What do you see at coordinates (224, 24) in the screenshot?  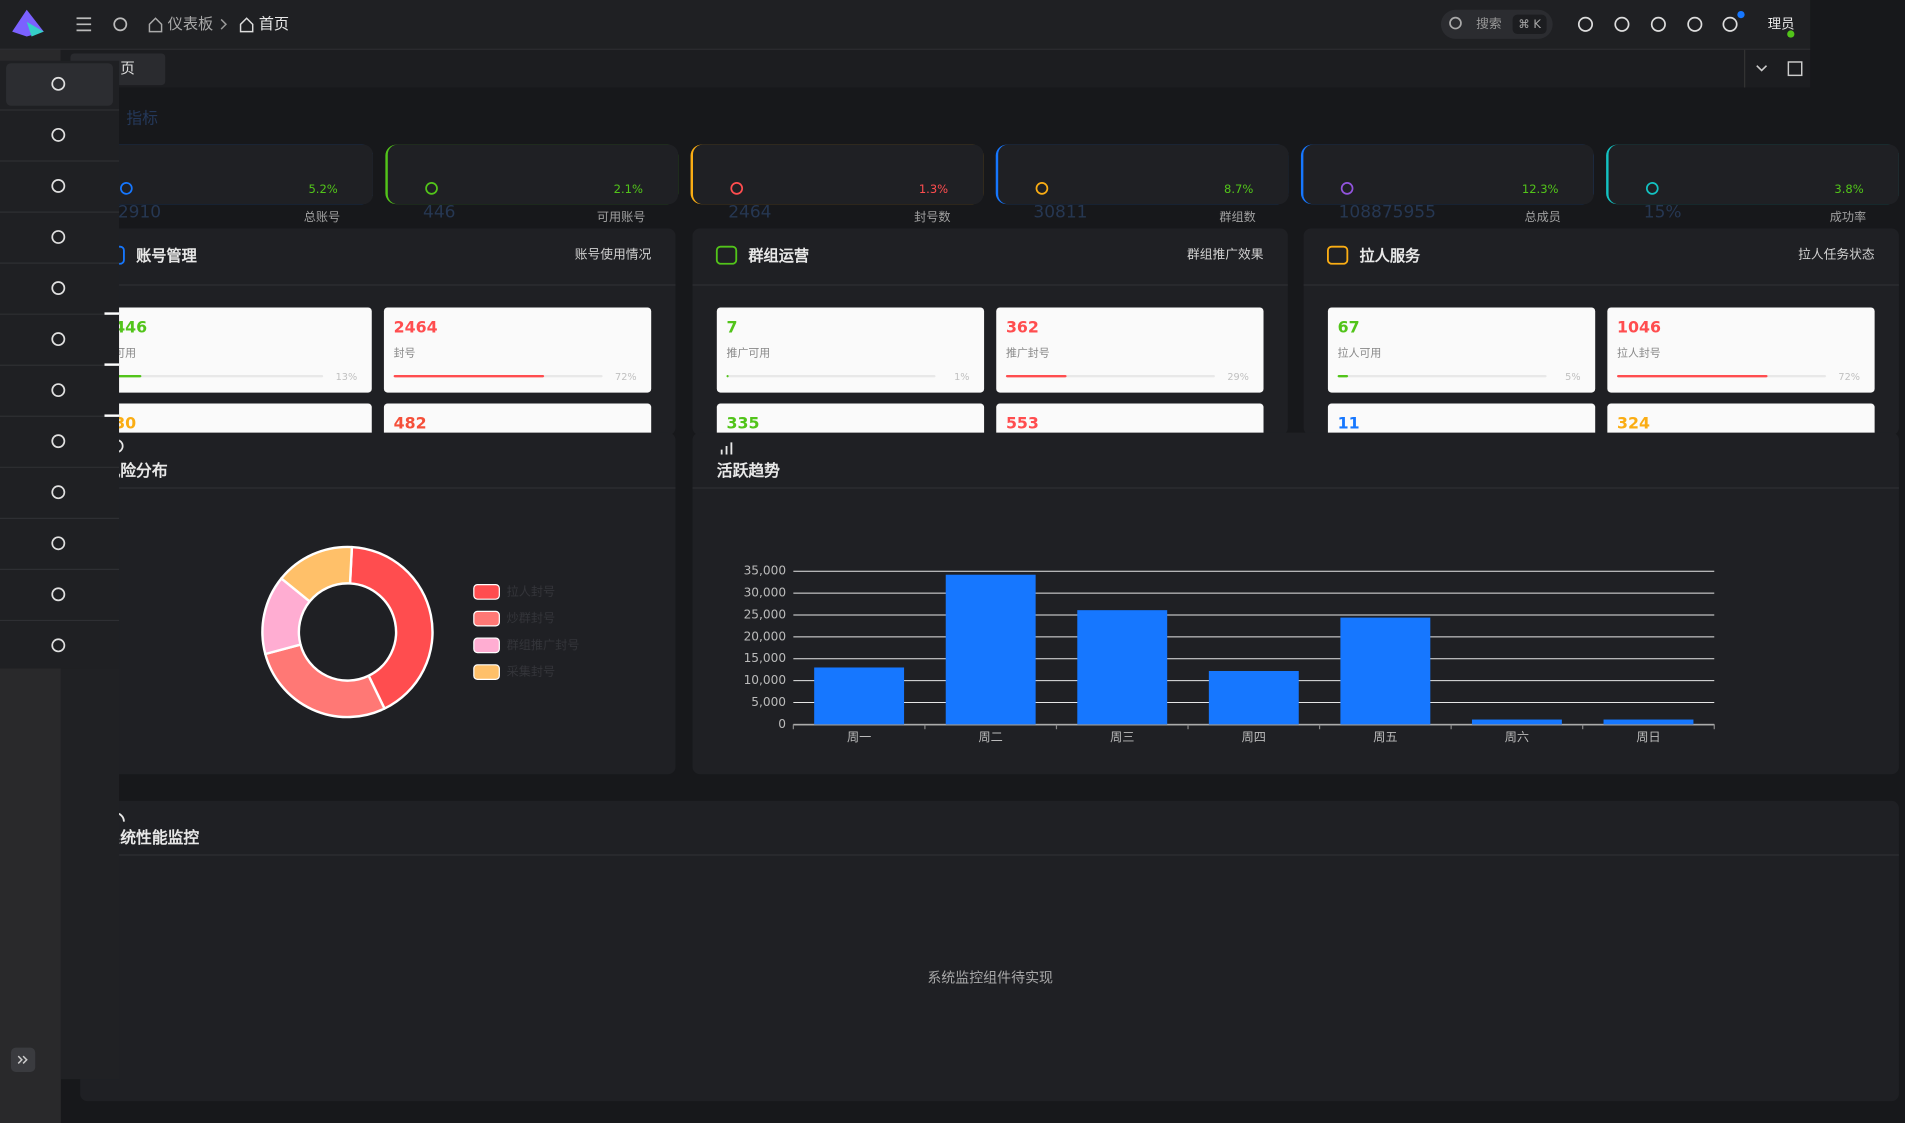 I see `breadcrumb-sep` at bounding box center [224, 24].